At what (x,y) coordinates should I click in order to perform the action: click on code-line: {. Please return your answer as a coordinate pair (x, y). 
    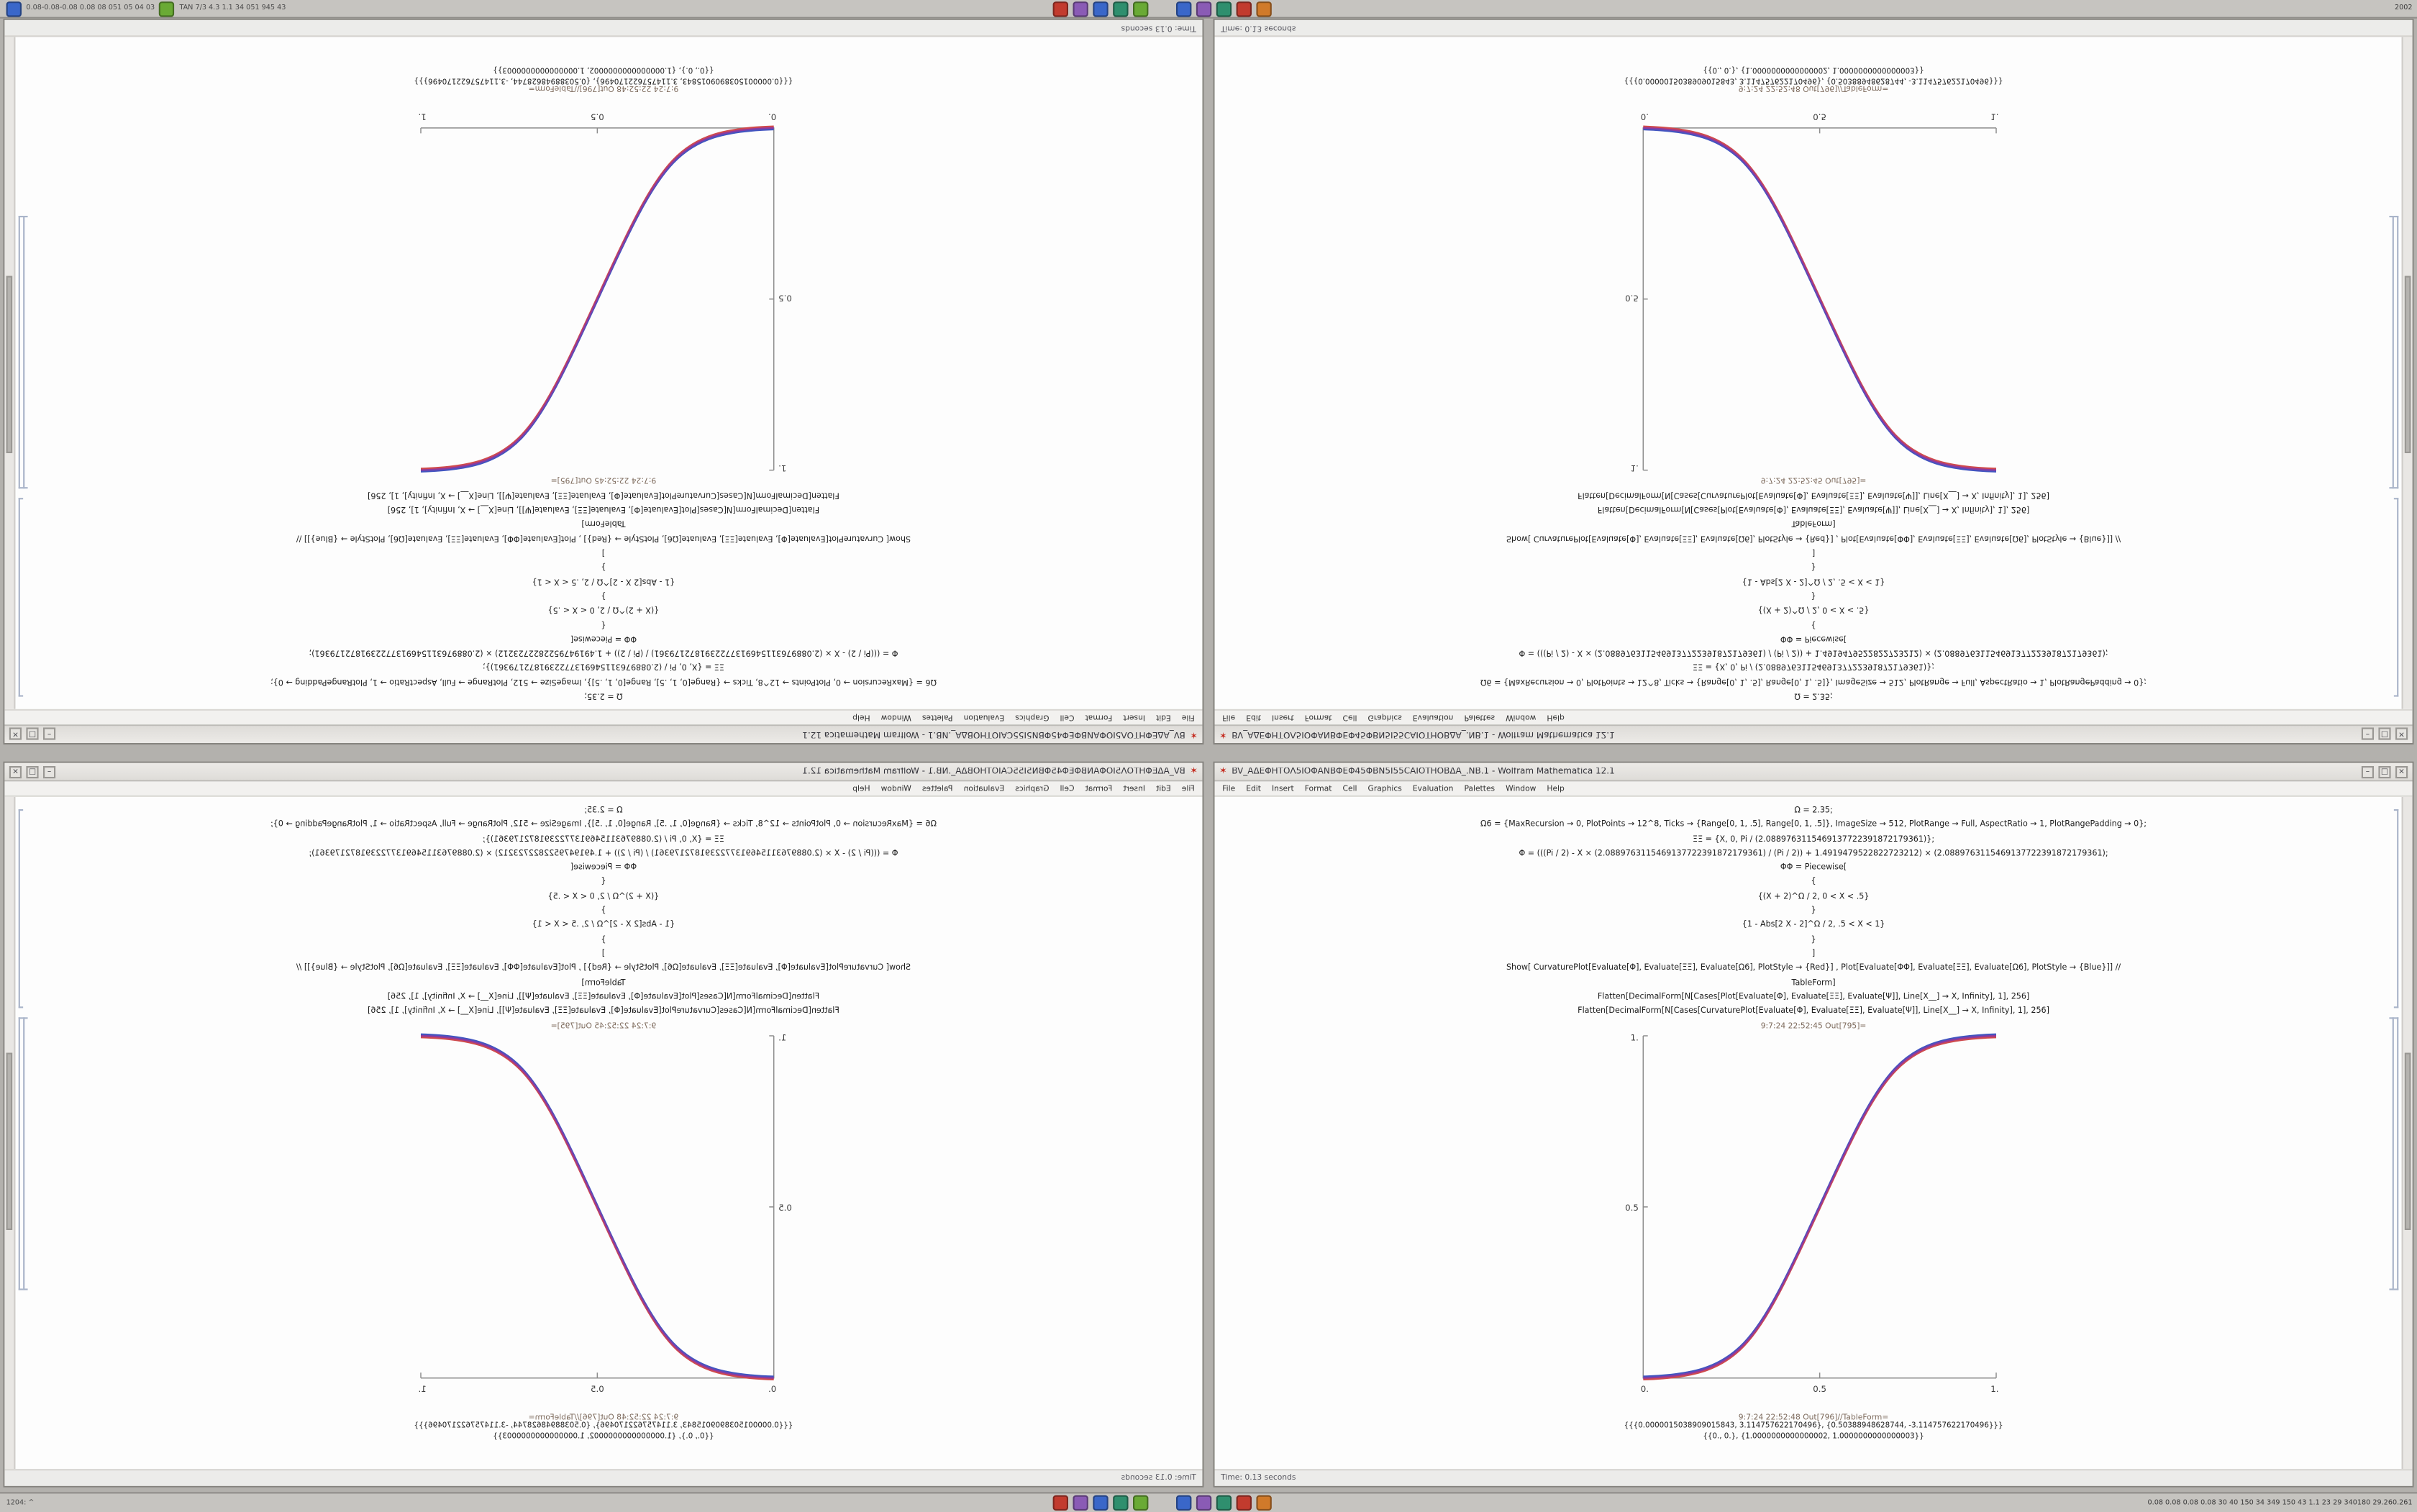
    Looking at the image, I should click on (1814, 624).